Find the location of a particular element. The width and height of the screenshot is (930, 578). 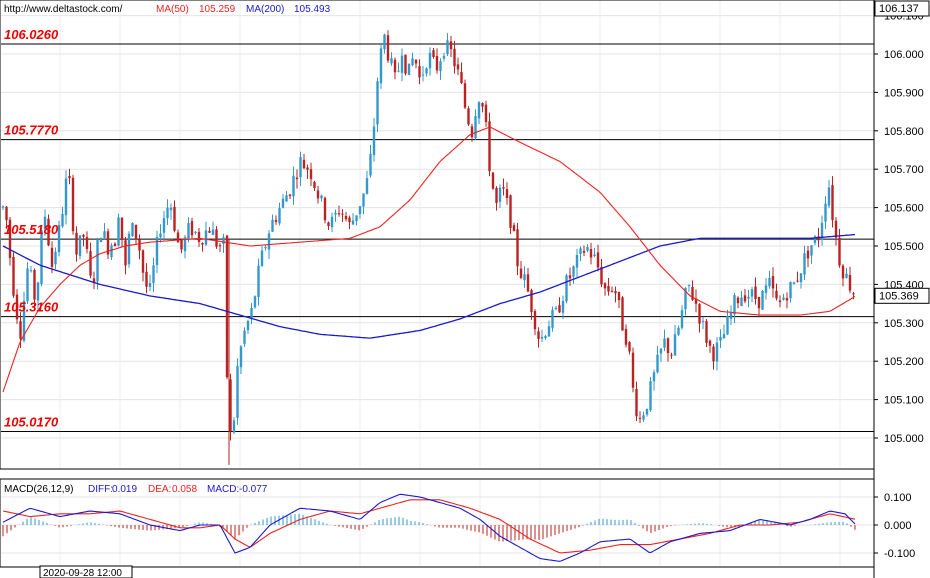

price-tick-label: 105.000 is located at coordinates (904, 439).